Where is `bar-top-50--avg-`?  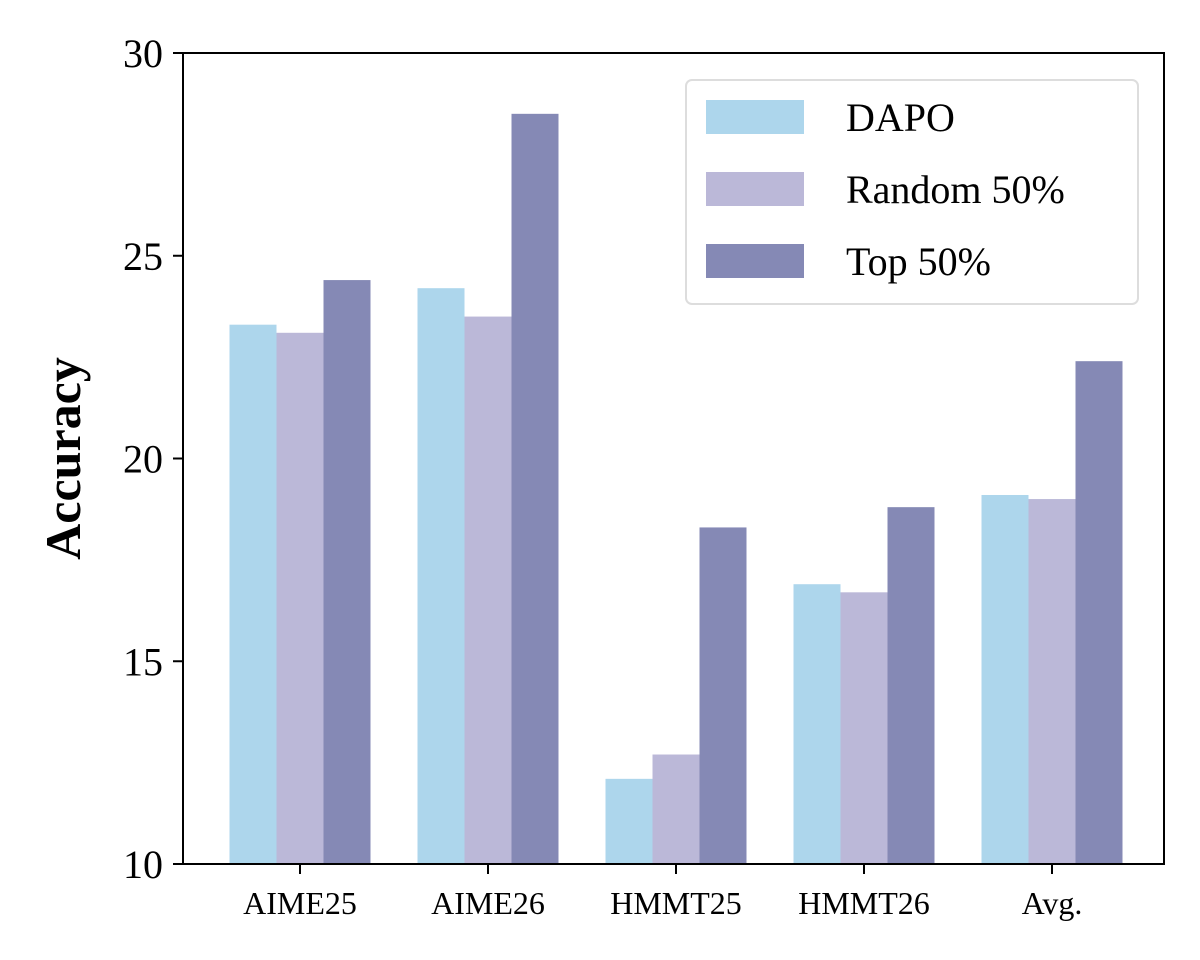
bar-top-50--avg- is located at coordinates (1099, 612).